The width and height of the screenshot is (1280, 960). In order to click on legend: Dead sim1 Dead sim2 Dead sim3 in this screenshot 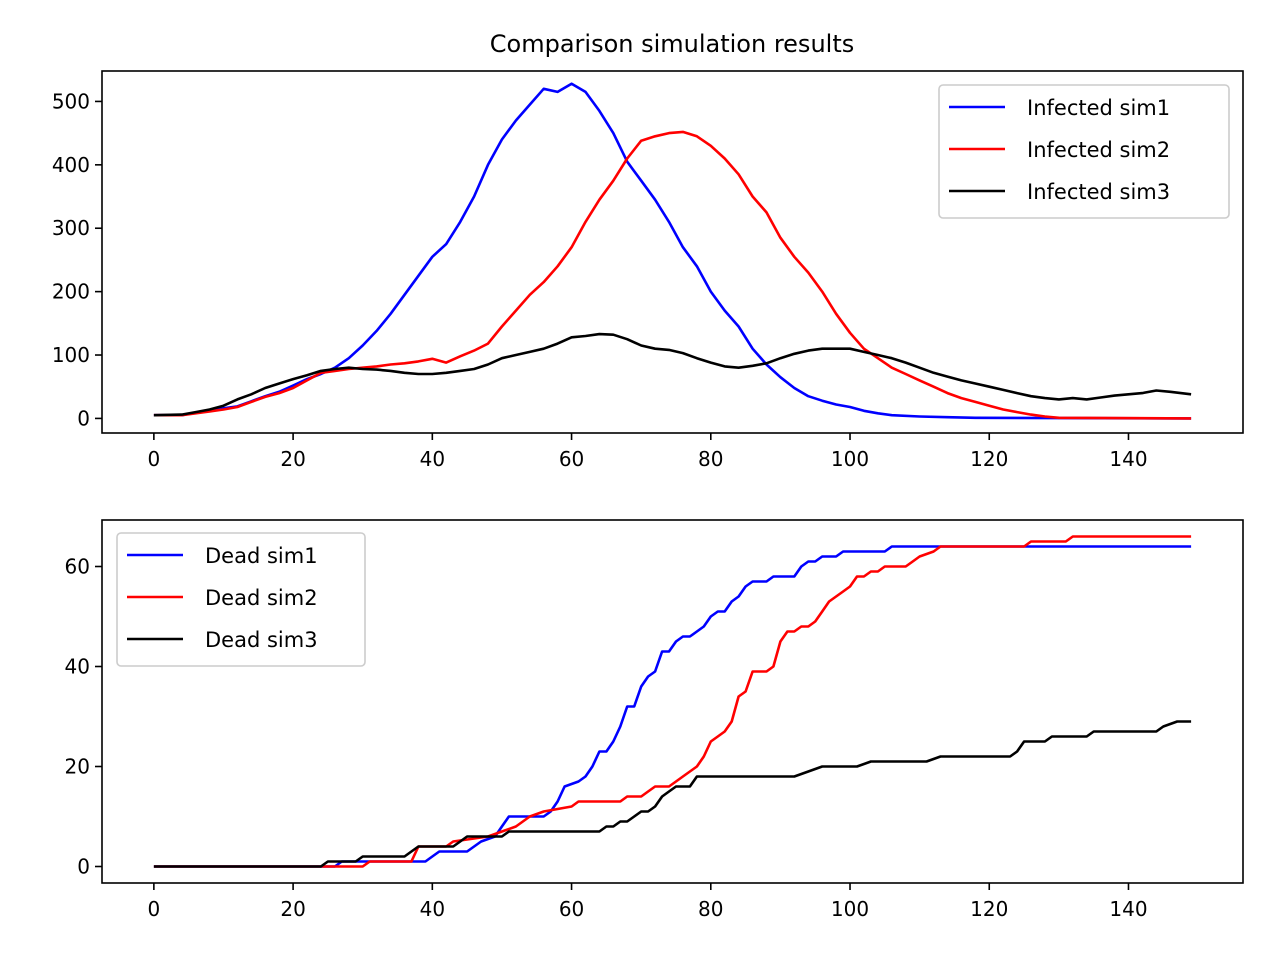, I will do `click(241, 599)`.